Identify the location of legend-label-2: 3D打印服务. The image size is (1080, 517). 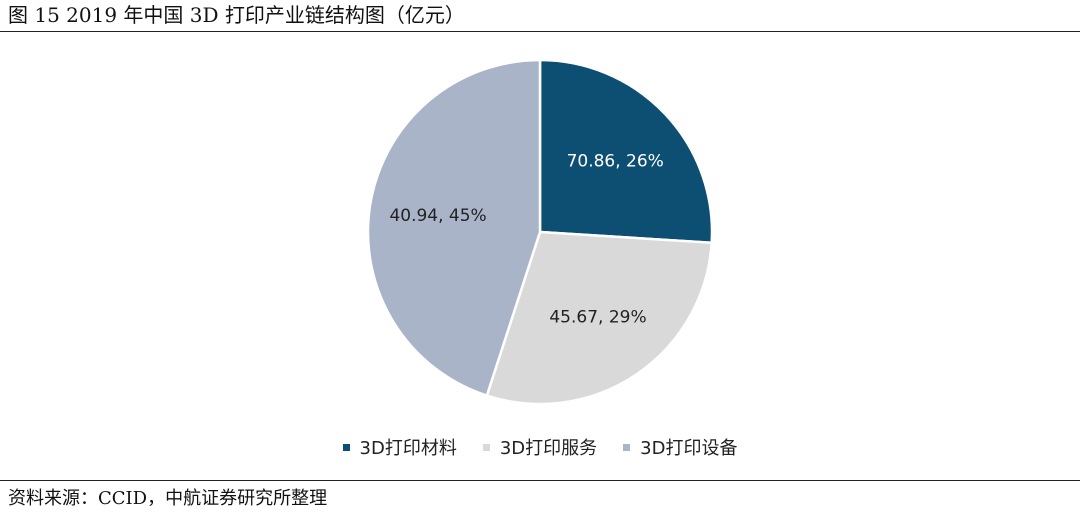
(548, 448).